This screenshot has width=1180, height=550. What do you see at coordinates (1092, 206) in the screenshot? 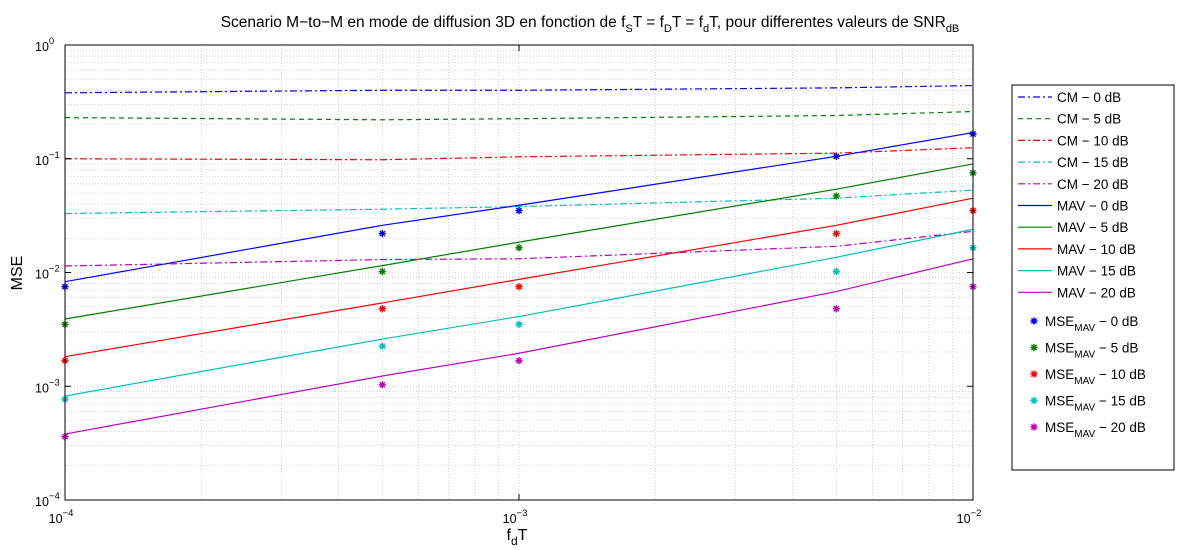
I see `legend-label: MAV − 0 dB` at bounding box center [1092, 206].